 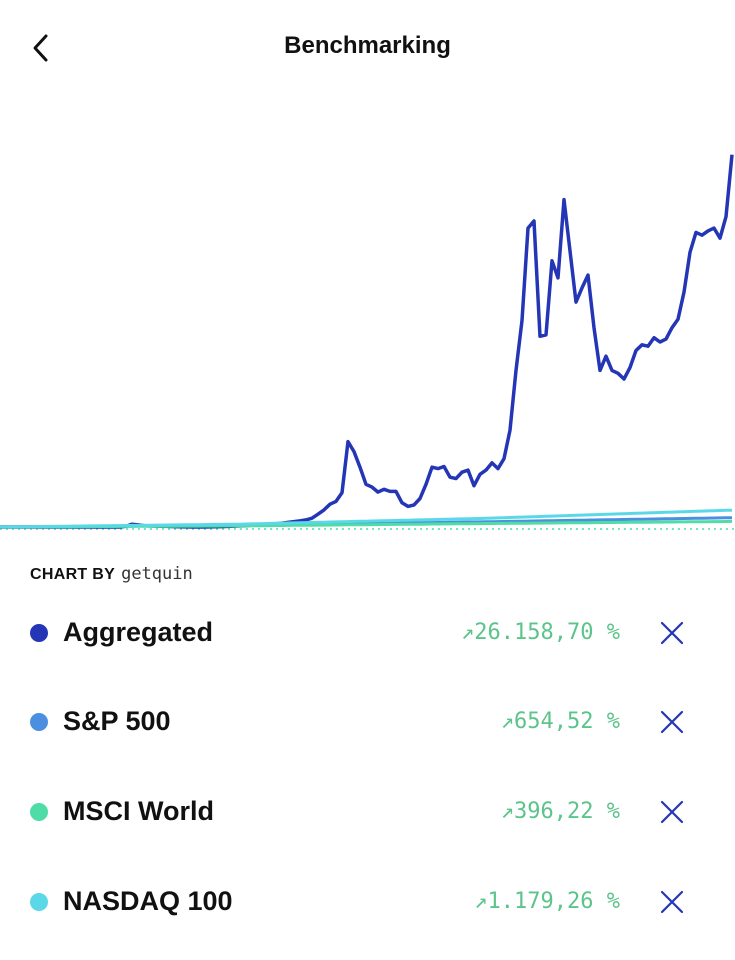 I want to click on legend-entry: S&P 500, so click(x=117, y=721).